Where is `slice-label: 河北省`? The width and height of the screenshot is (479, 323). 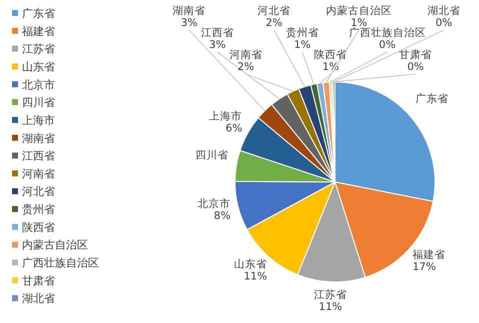
slice-label: 河北省 is located at coordinates (274, 10).